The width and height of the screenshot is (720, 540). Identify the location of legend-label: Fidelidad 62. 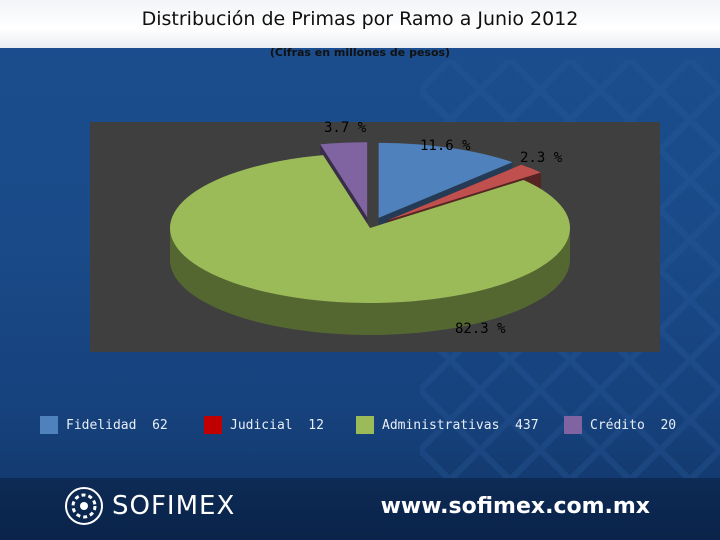
(117, 425).